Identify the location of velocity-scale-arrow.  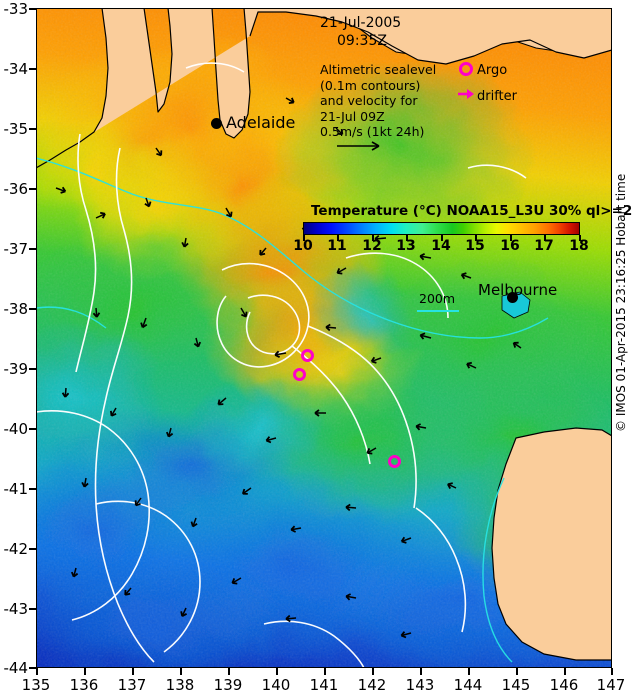
(358, 146).